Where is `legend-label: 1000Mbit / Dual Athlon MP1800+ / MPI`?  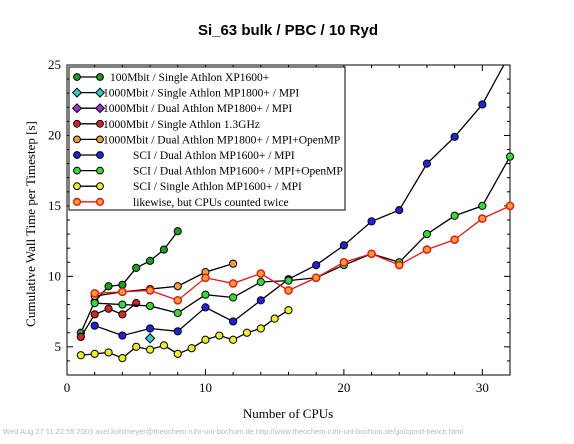 legend-label: 1000Mbit / Dual Athlon MP1800+ / MPI is located at coordinates (197, 109).